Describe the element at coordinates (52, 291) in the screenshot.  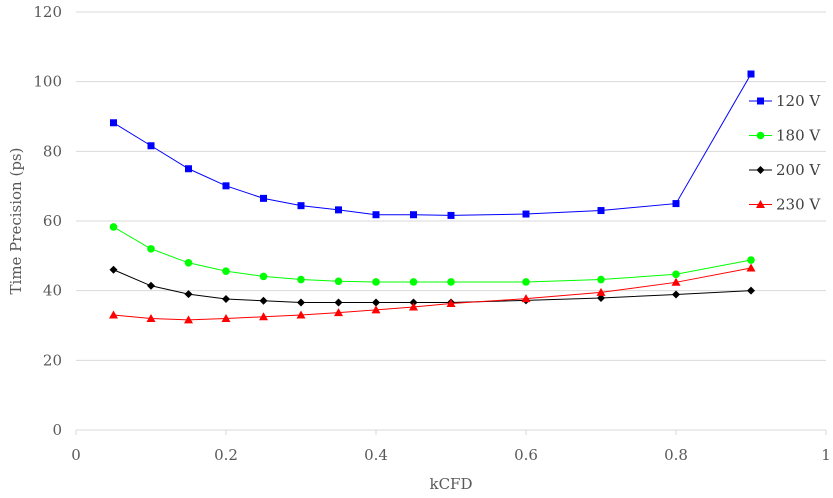
I see `y-tick-label: 40` at that location.